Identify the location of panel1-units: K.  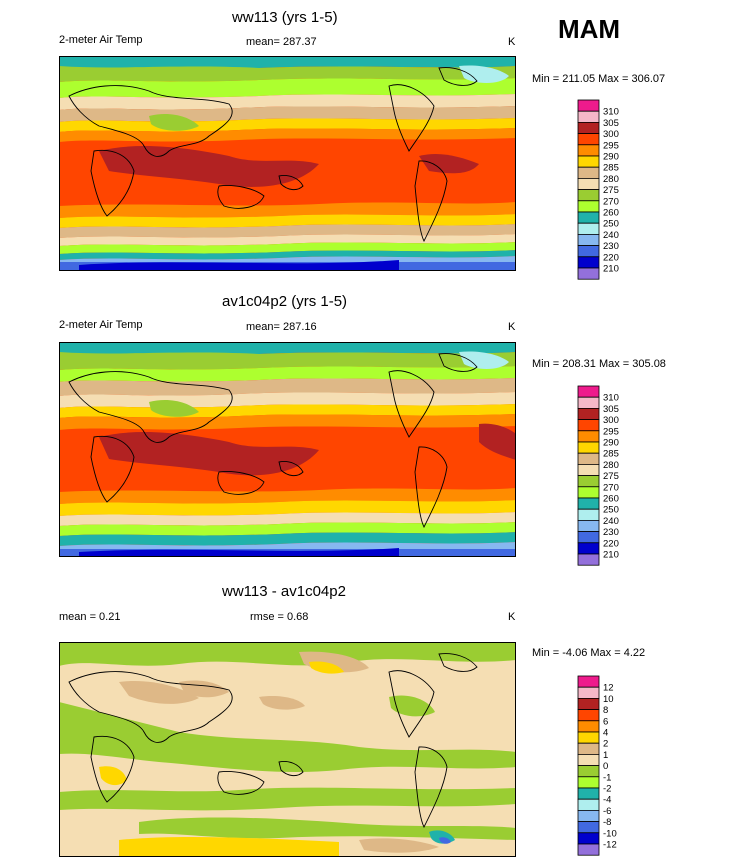
(512, 42).